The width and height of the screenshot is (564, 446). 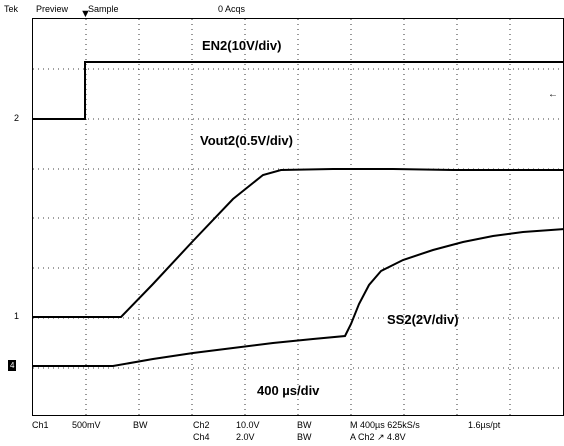 I want to click on ch4-scale: 2.0V, so click(x=245, y=437).